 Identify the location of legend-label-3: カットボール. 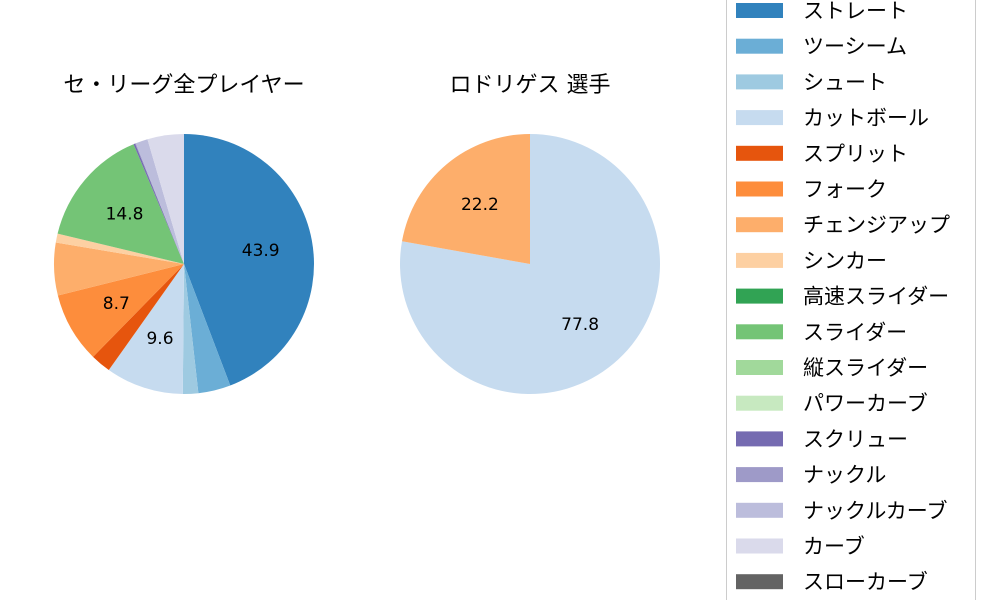
(866, 118).